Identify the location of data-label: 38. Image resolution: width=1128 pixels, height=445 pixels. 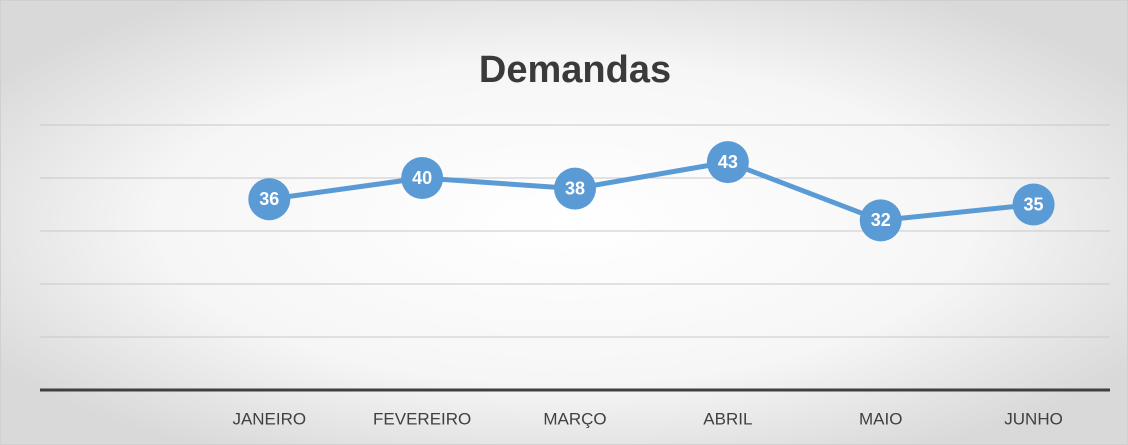
(575, 188).